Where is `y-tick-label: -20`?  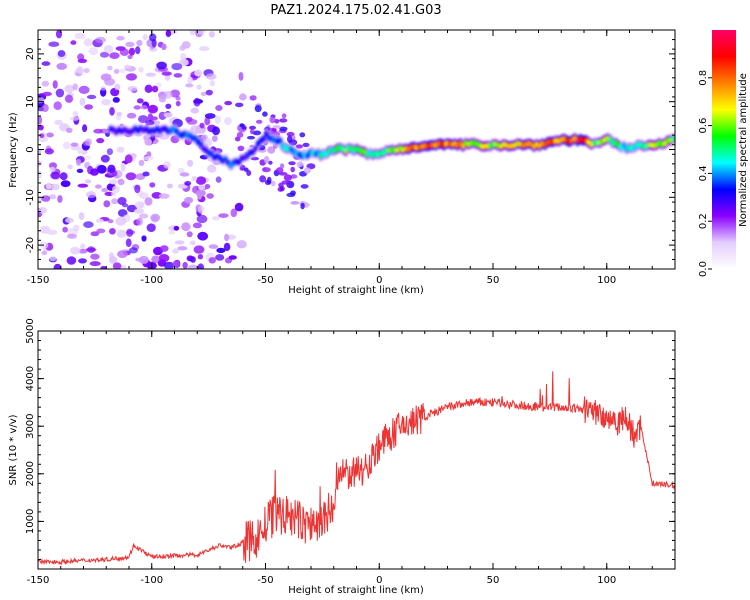 y-tick-label: -20 is located at coordinates (30, 245).